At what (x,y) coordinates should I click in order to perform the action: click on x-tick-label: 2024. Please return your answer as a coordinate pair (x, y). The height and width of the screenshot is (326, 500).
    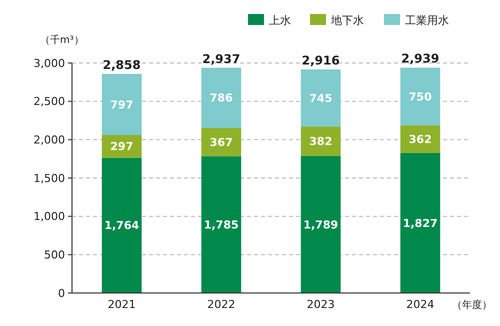
    Looking at the image, I should click on (420, 304).